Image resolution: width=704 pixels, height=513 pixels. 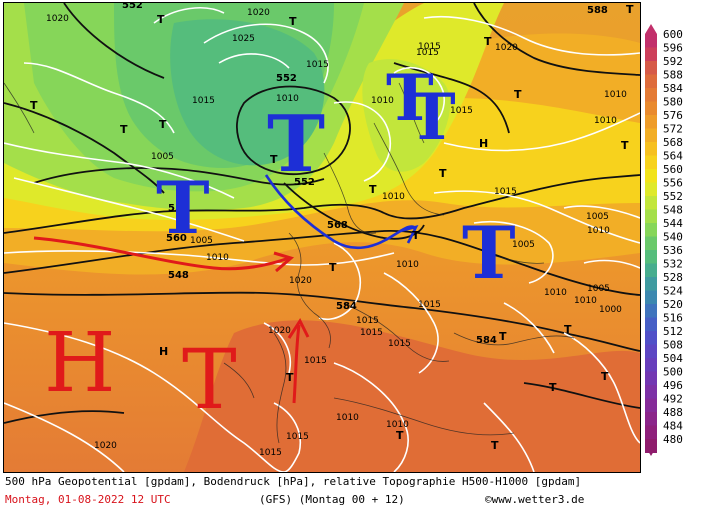 I want to click on legend-label: 544, so click(x=673, y=223).